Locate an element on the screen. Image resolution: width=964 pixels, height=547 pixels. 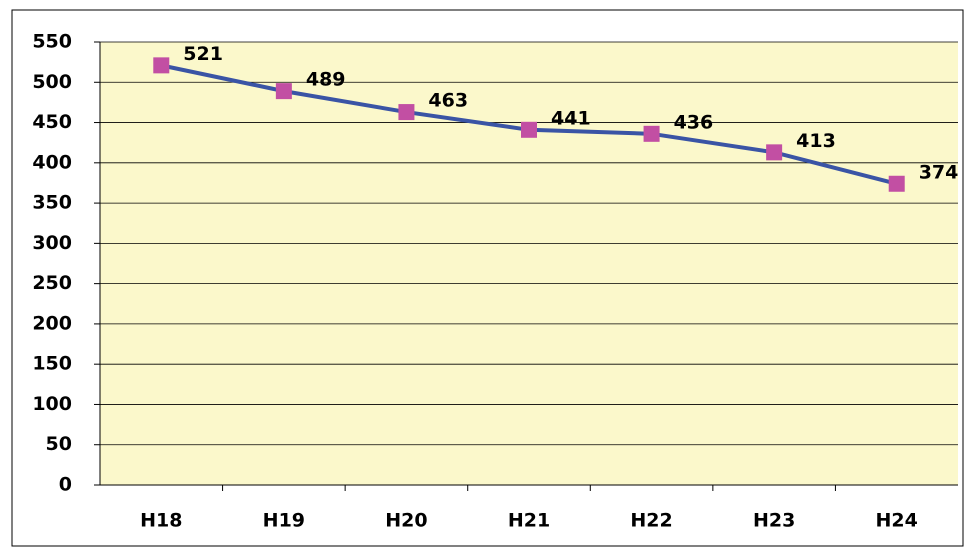
y-tick-label: 200 is located at coordinates (52, 323).